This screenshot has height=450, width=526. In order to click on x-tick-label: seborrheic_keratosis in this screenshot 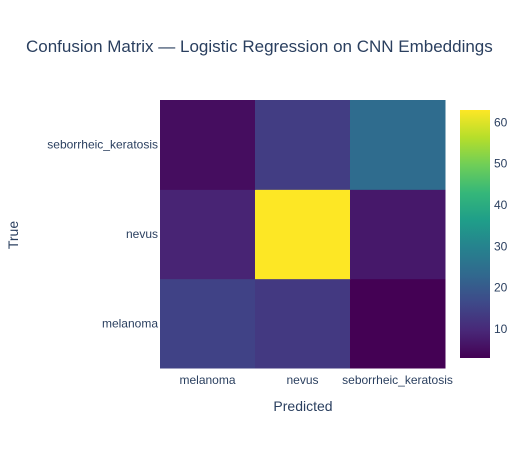, I will do `click(397, 380)`.